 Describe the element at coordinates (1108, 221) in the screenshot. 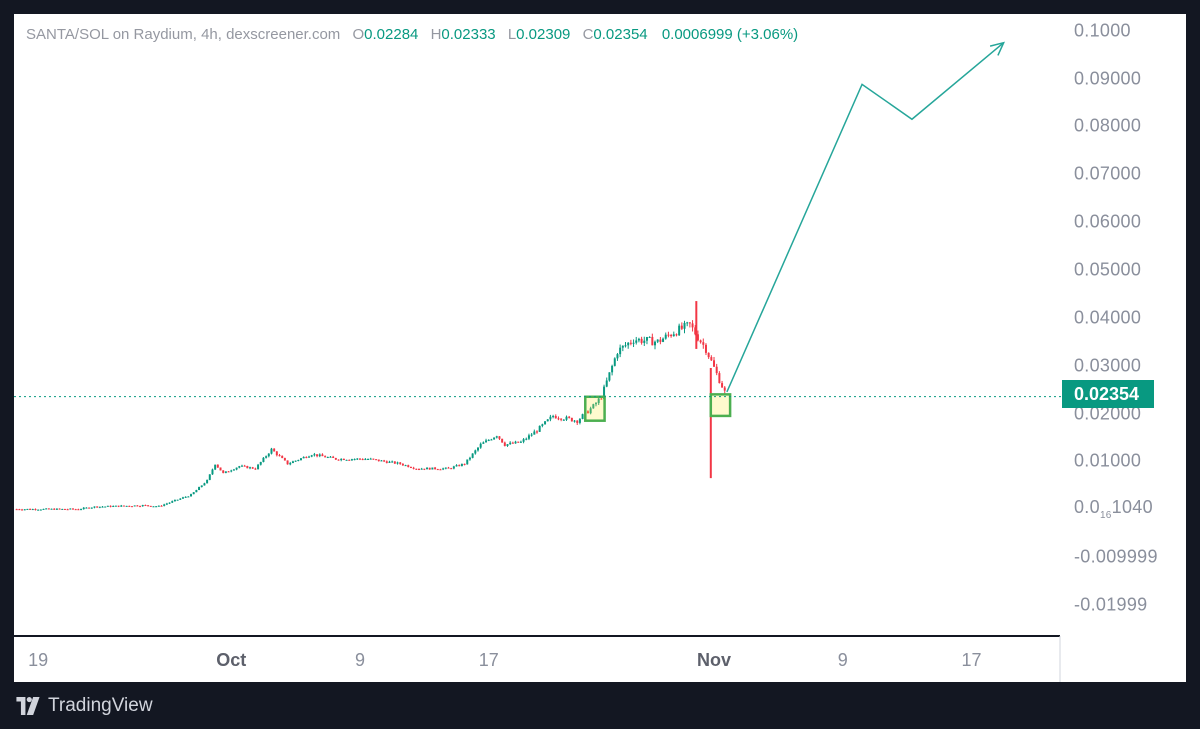

I see `price-tick-label: 0.06000` at that location.